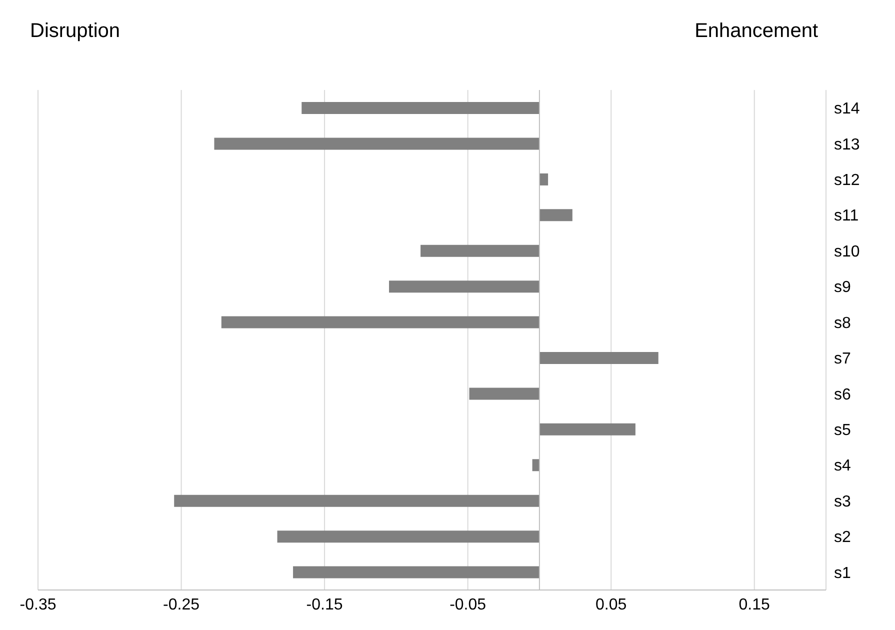 The image size is (895, 630). I want to click on y-tick-label: s11, so click(846, 216).